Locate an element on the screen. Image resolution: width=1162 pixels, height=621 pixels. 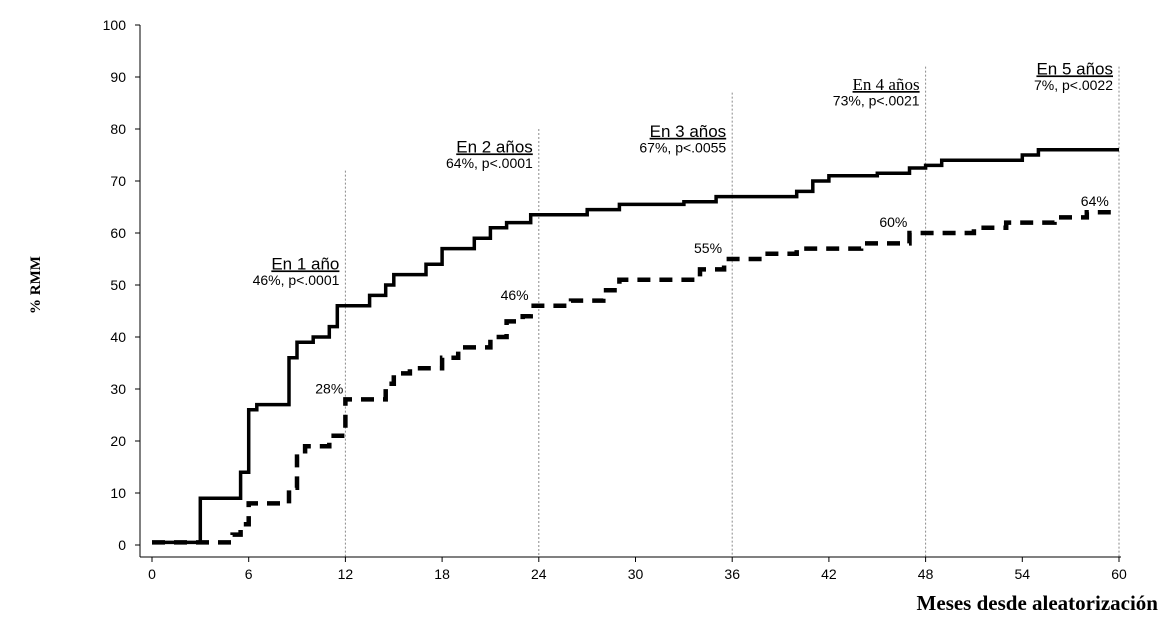
annotation-stat: 46%, p<.0001 is located at coordinates (296, 280).